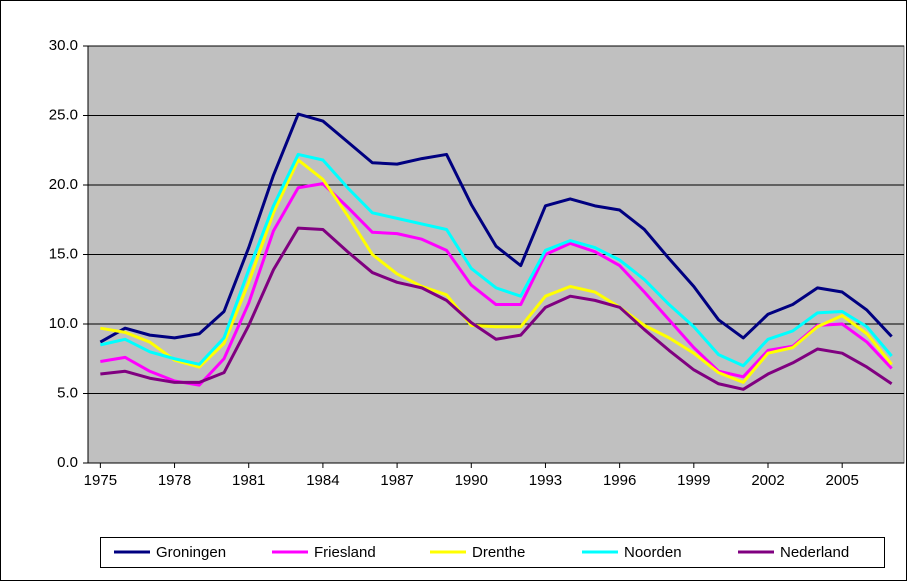 The image size is (907, 581). Describe the element at coordinates (471, 480) in the screenshot. I see `x-tick-label: 1990` at that location.